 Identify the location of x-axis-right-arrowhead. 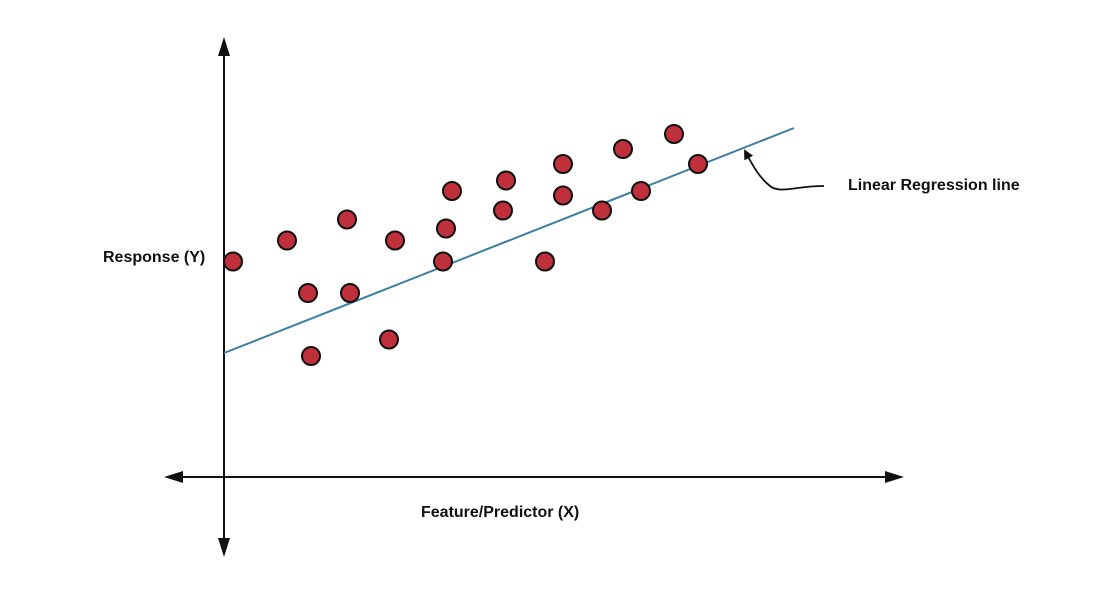
(894, 477).